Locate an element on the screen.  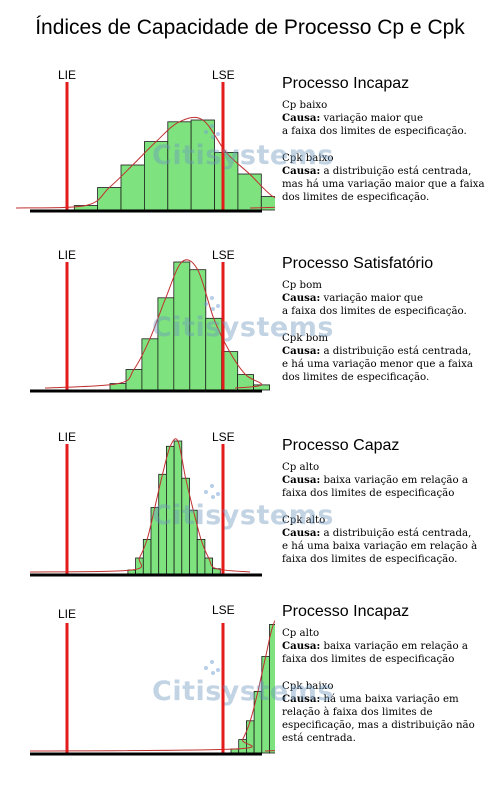
cpk-cause-text: há uma baixa variação em is located at coordinates (389, 699).